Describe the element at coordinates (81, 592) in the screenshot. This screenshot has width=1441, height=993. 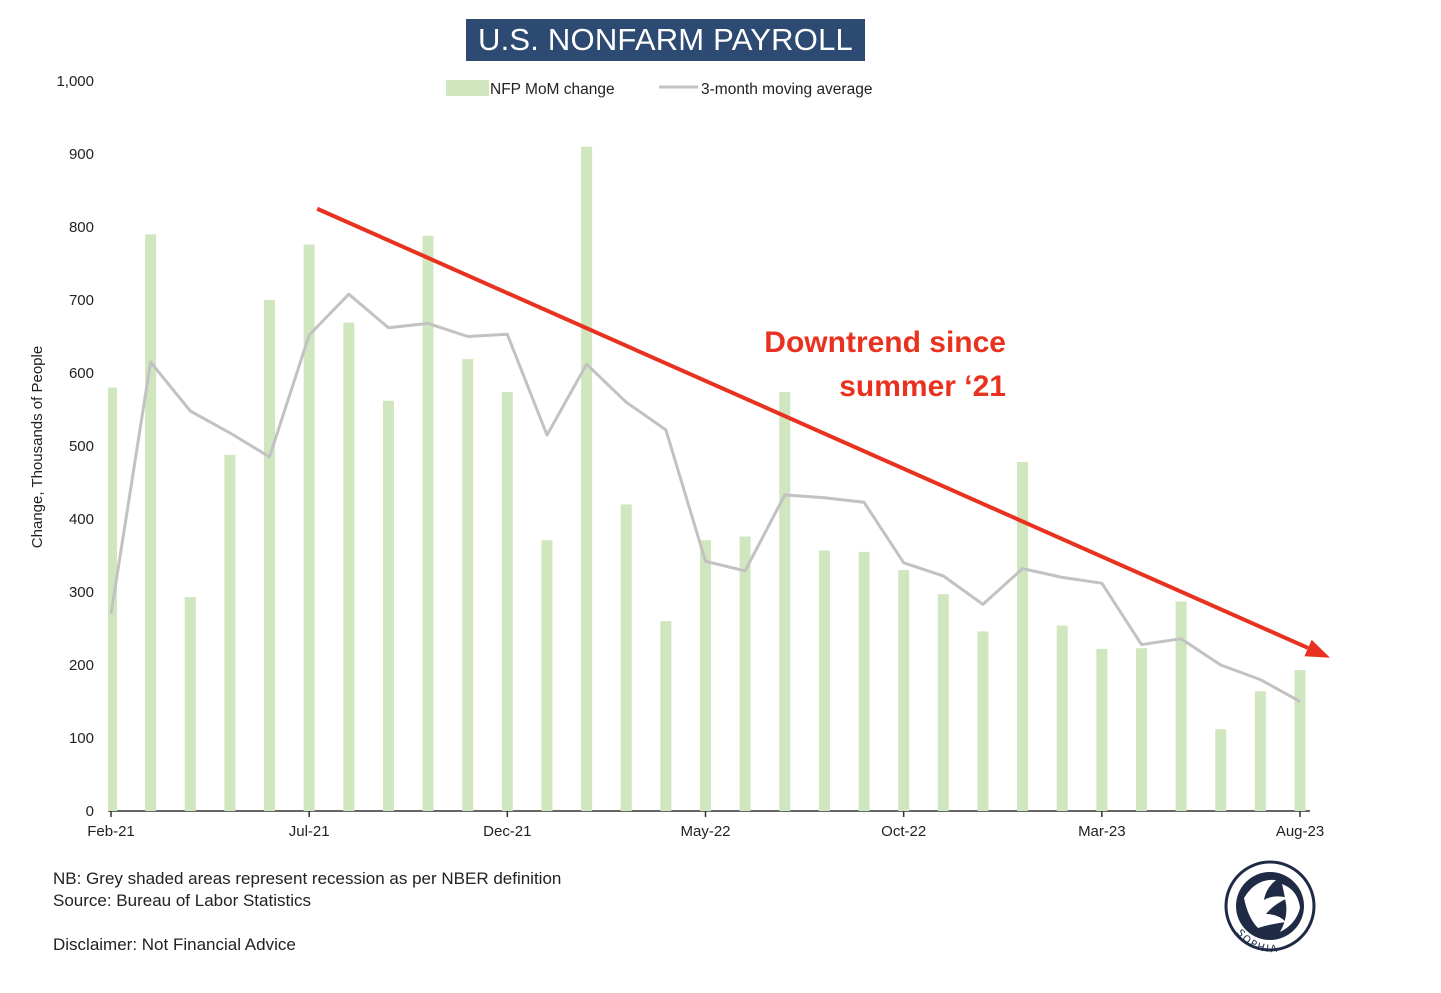
I see `y-tick-label: 300` at that location.